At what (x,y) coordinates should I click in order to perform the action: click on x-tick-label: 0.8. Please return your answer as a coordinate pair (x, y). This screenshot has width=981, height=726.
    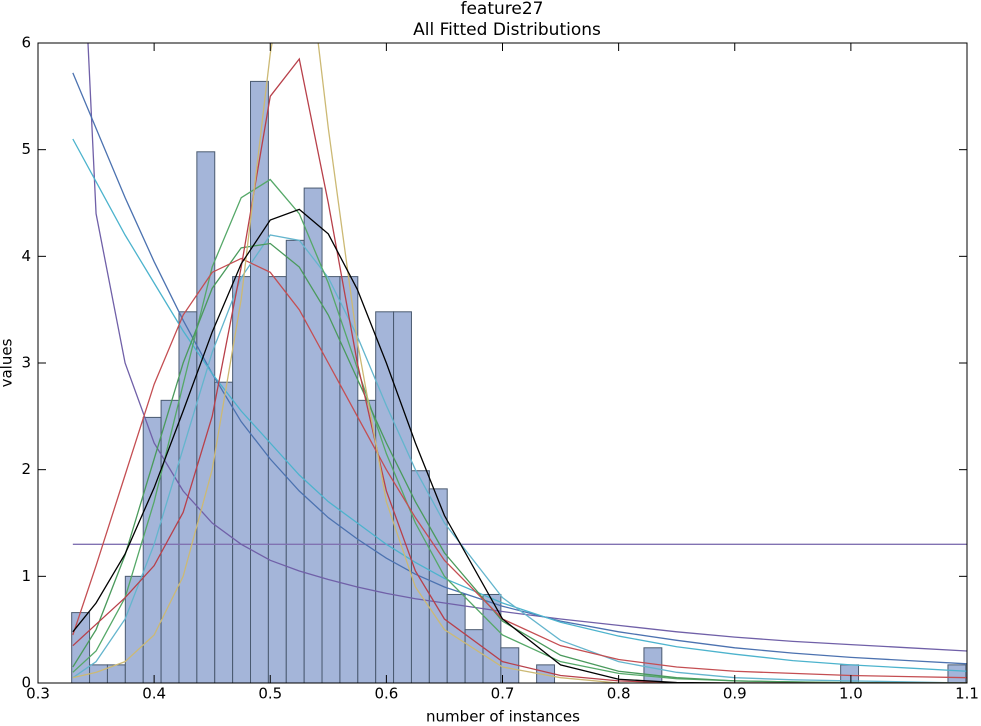
    Looking at the image, I should click on (619, 694).